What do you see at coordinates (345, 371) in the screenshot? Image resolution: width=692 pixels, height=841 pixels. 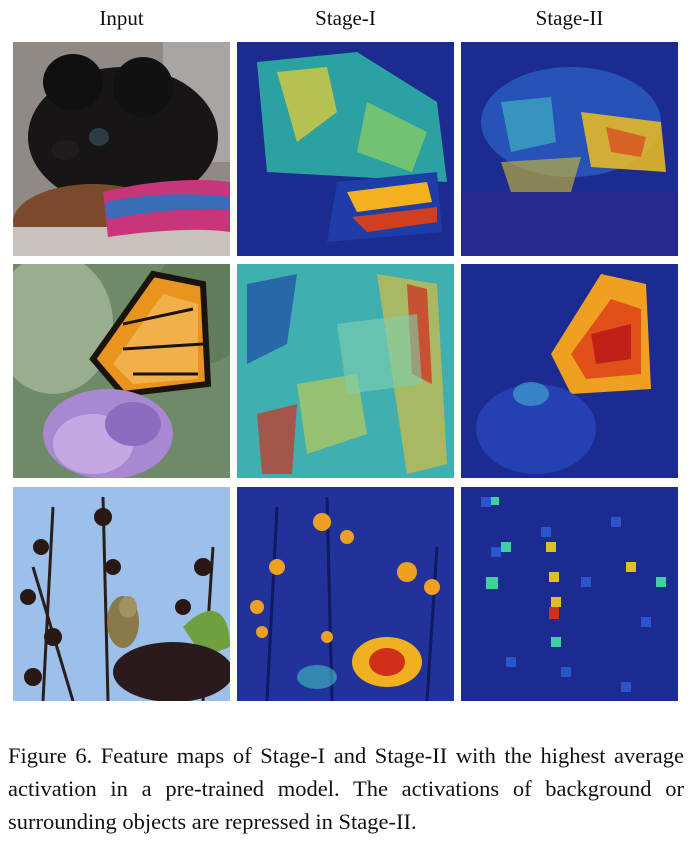 I see `stage-1-feature-map-butterfly` at bounding box center [345, 371].